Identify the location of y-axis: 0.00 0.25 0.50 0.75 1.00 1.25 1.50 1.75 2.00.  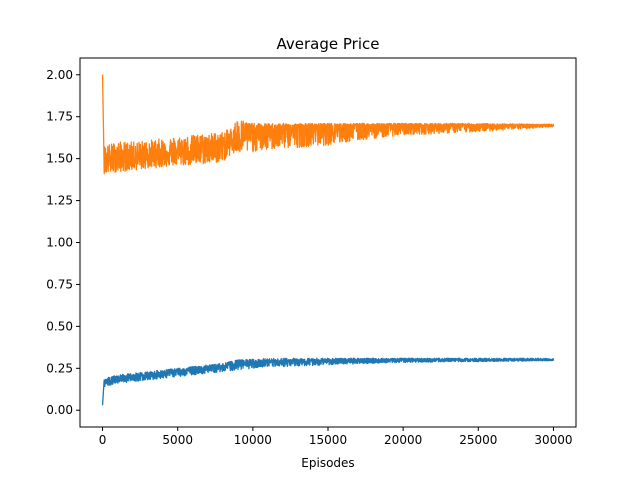
(63, 242).